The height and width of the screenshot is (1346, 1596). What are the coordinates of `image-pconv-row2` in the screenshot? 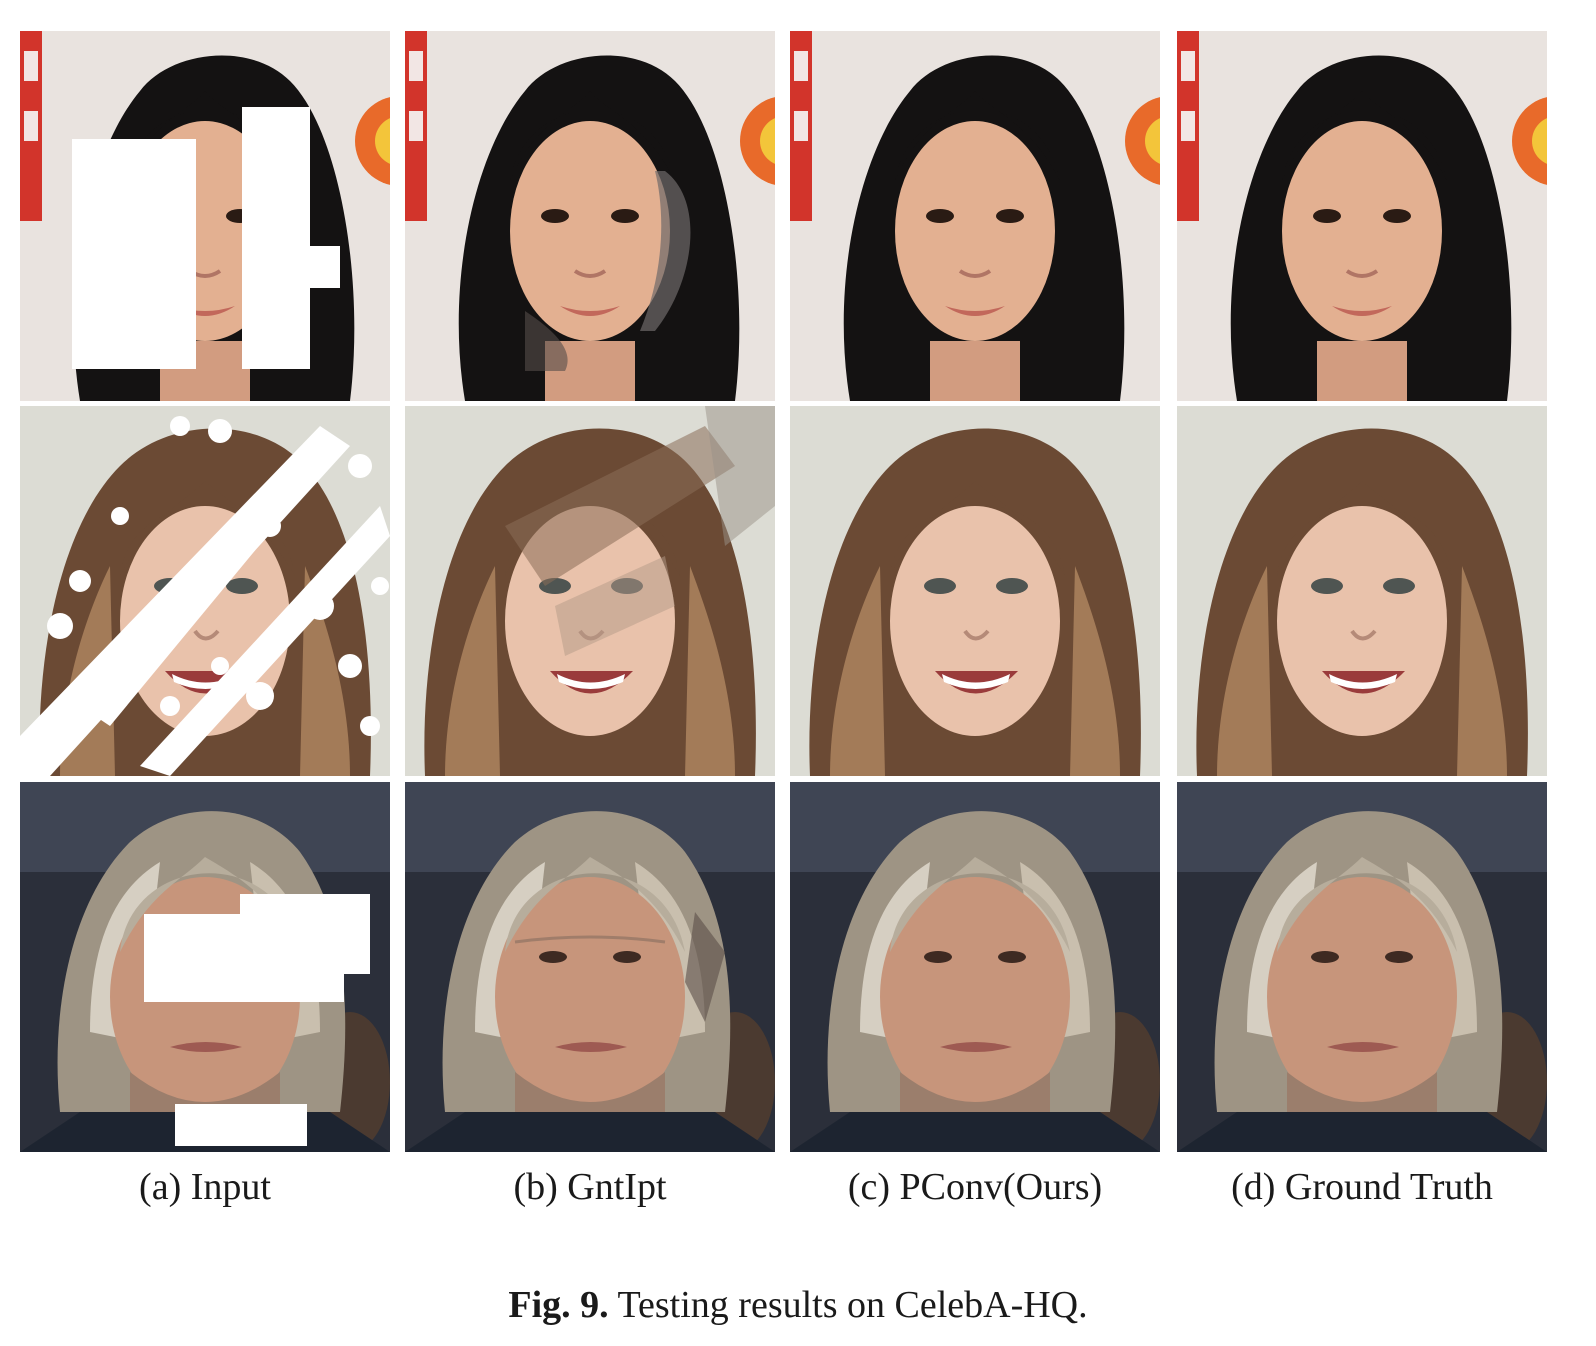 It's located at (975, 591).